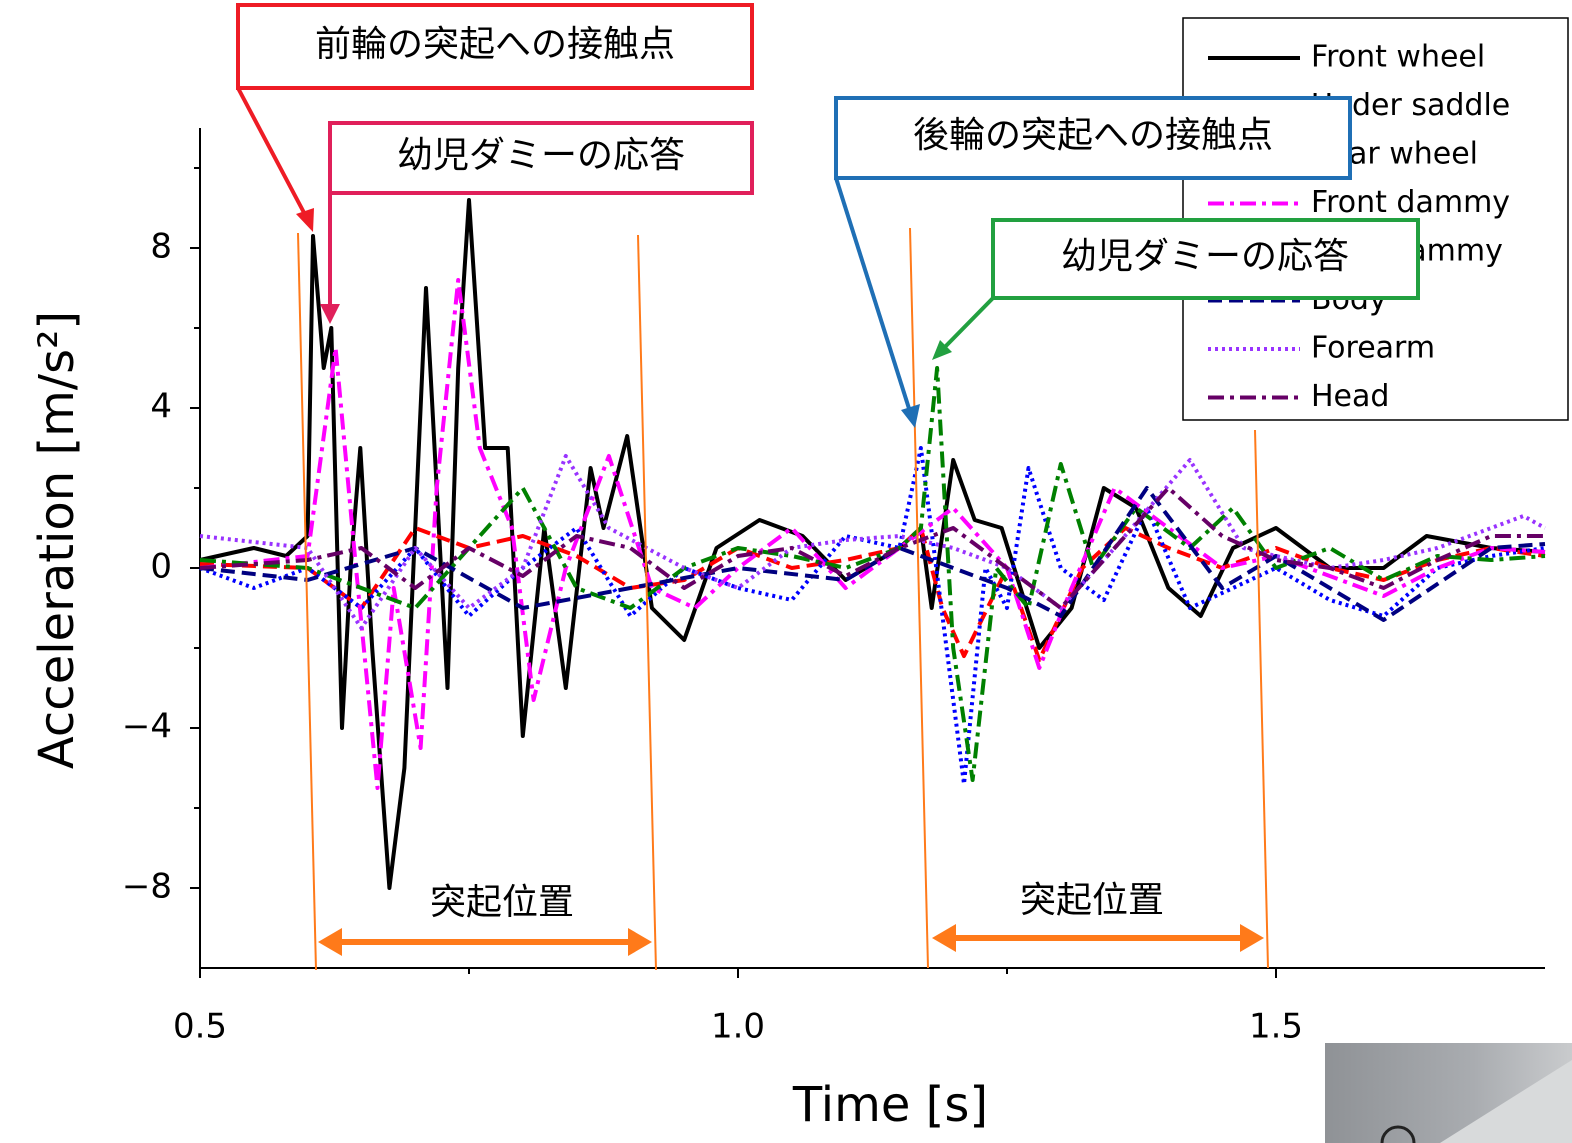 Image resolution: width=1572 pixels, height=1143 pixels. I want to click on callout-text: 後輪の突起への接触点, so click(1093, 135).